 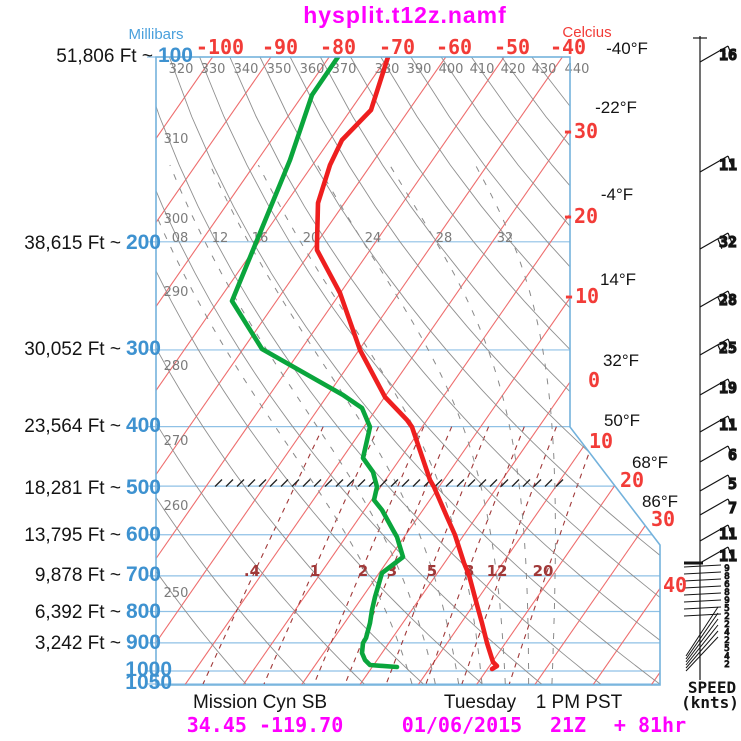 I want to click on wind-speed-title: SPEED, so click(x=712, y=687).